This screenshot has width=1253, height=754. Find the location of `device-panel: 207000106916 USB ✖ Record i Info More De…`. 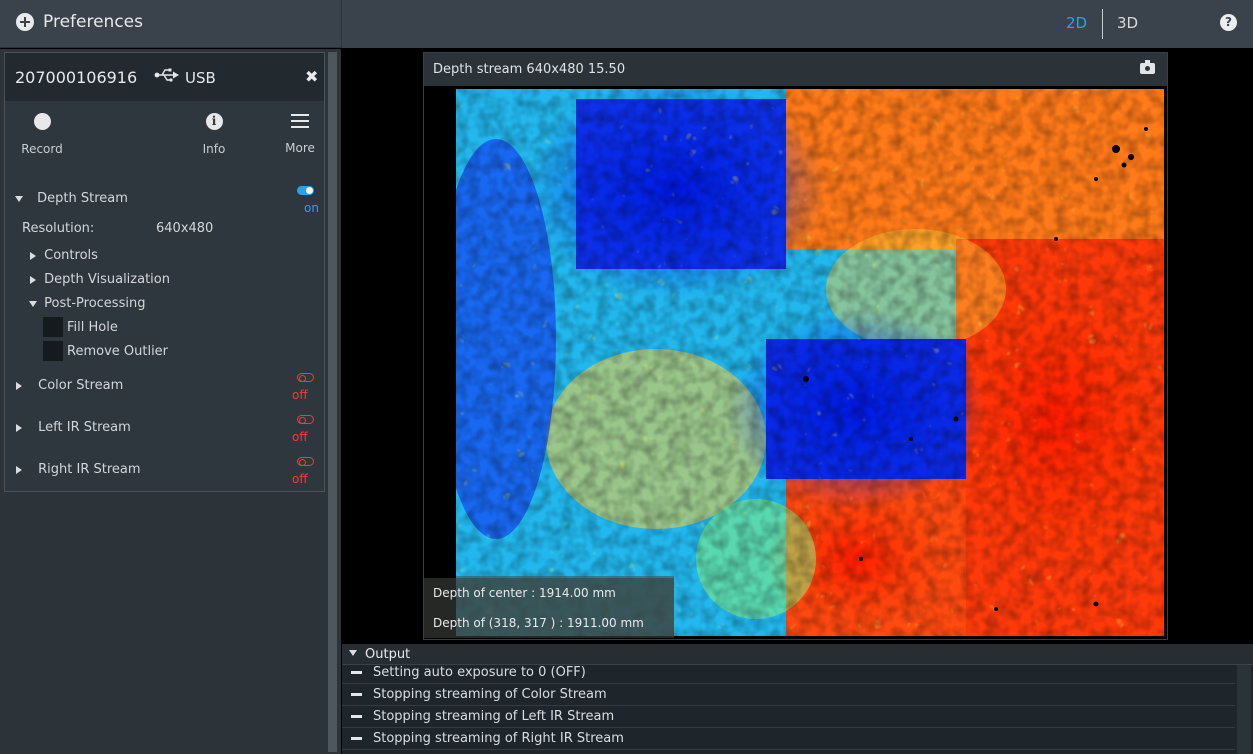

device-panel: 207000106916 USB ✖ Record i Info More De… is located at coordinates (164, 272).